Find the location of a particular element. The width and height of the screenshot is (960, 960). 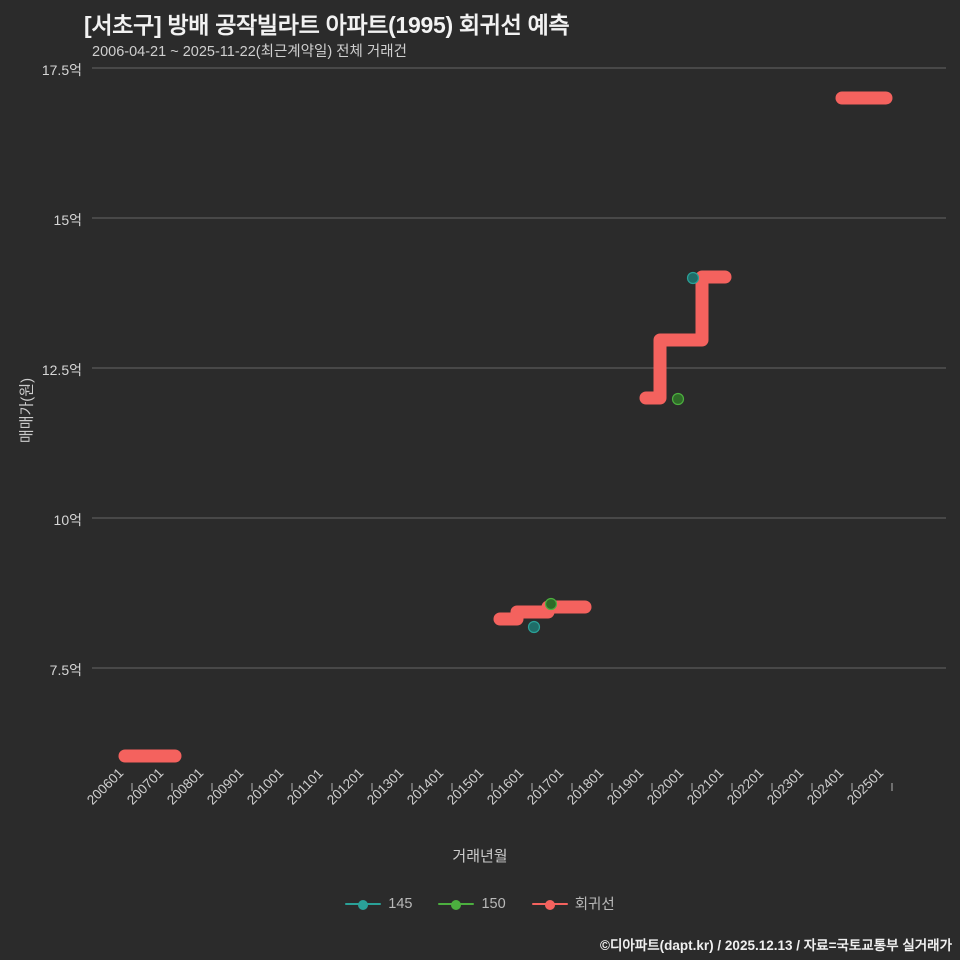

series-150-points is located at coordinates (614, 501).